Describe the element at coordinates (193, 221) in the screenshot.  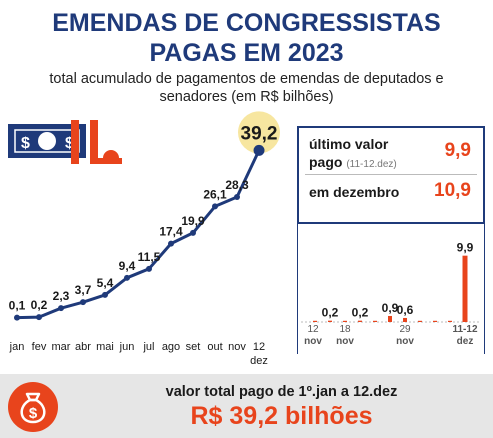
I see `data-label: 19,9` at that location.